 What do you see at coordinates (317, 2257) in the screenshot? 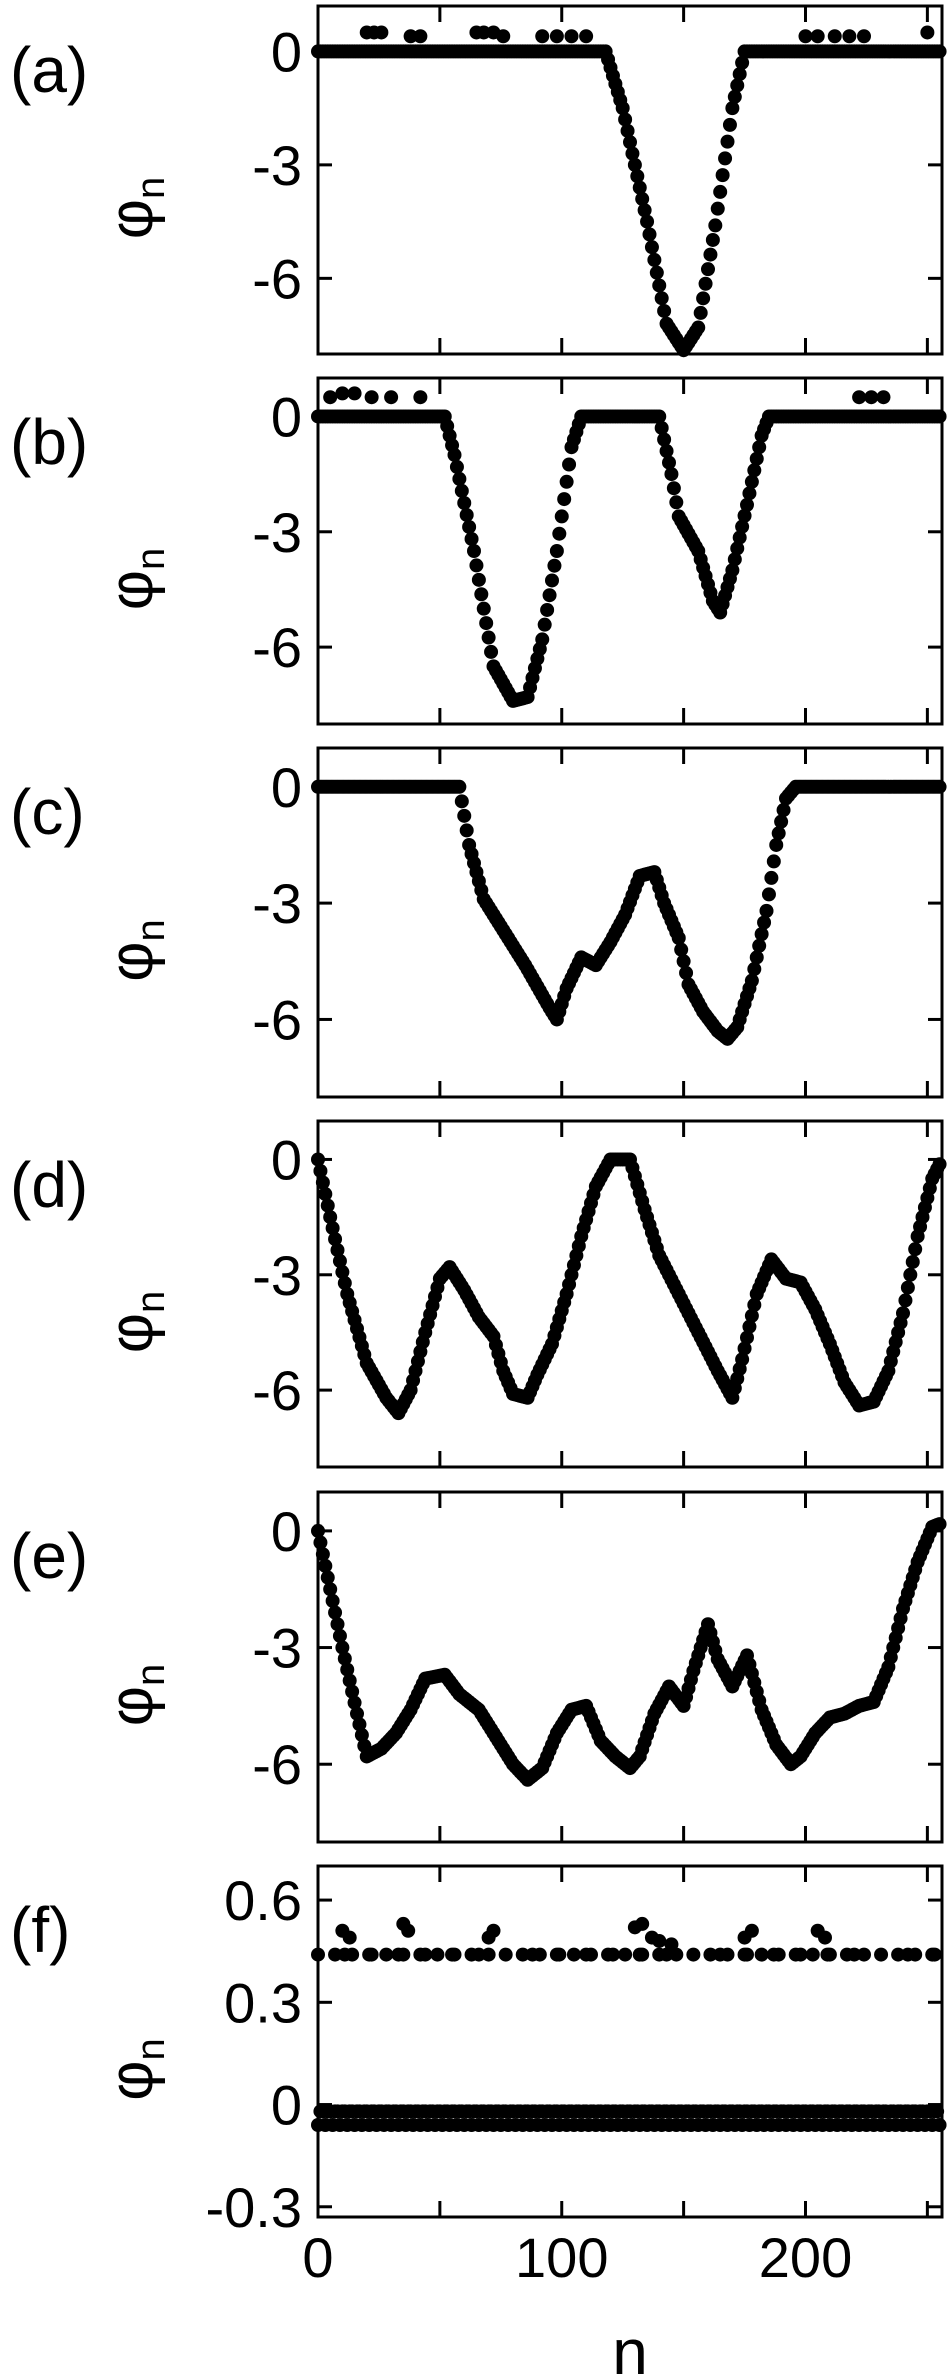
I see `x-tick-label: 0` at bounding box center [317, 2257].